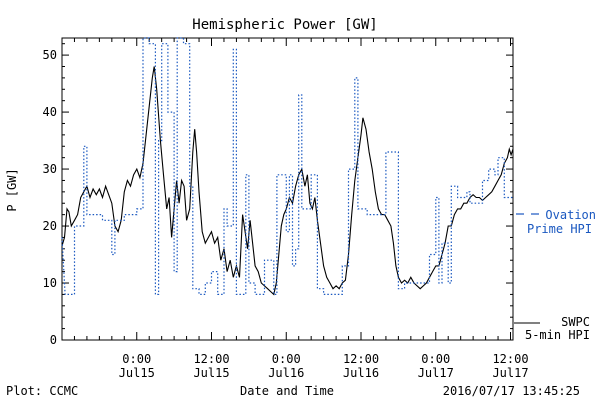 The image size is (600, 400). I want to click on legend-label-ovation-line2: Prime HPI, so click(559, 229).